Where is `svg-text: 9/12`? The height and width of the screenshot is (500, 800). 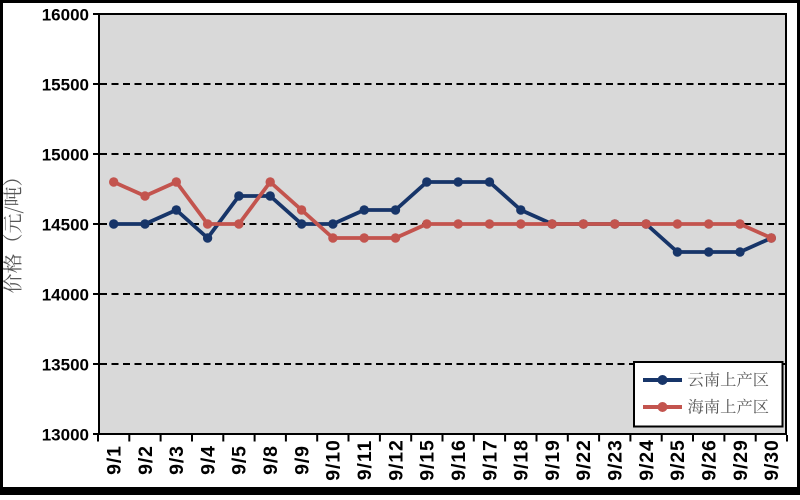 svg-text: 9/12 is located at coordinates (396, 460).